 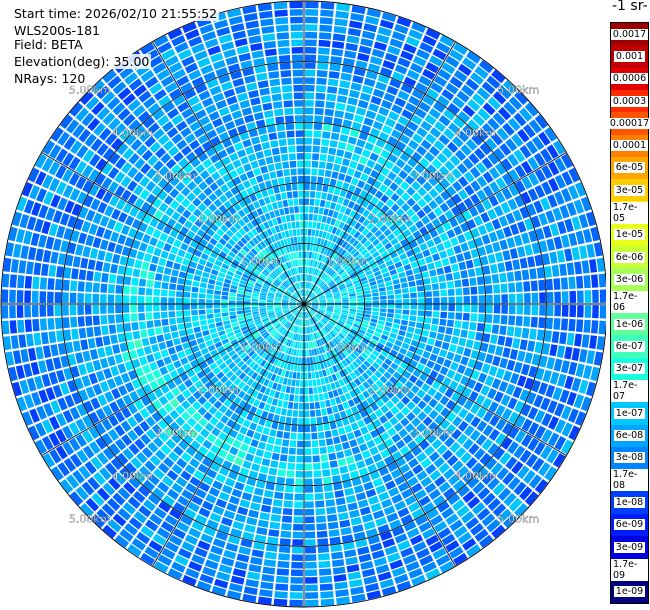 I want to click on colorbar-cell: 3e-07, so click(x=629, y=368).